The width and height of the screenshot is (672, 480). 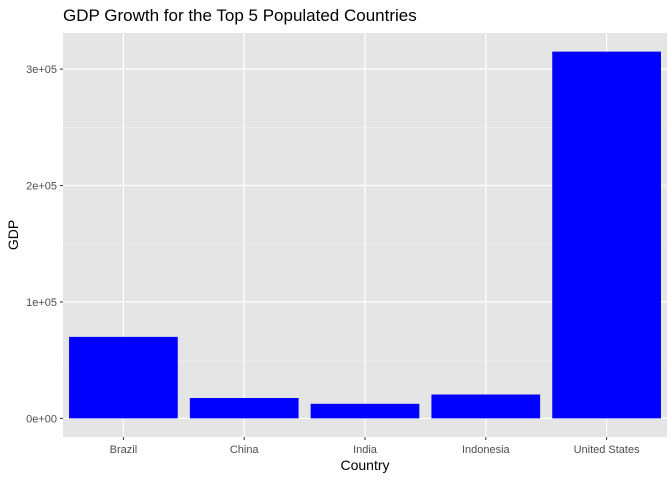 I want to click on bar-indonesia, so click(x=486, y=406).